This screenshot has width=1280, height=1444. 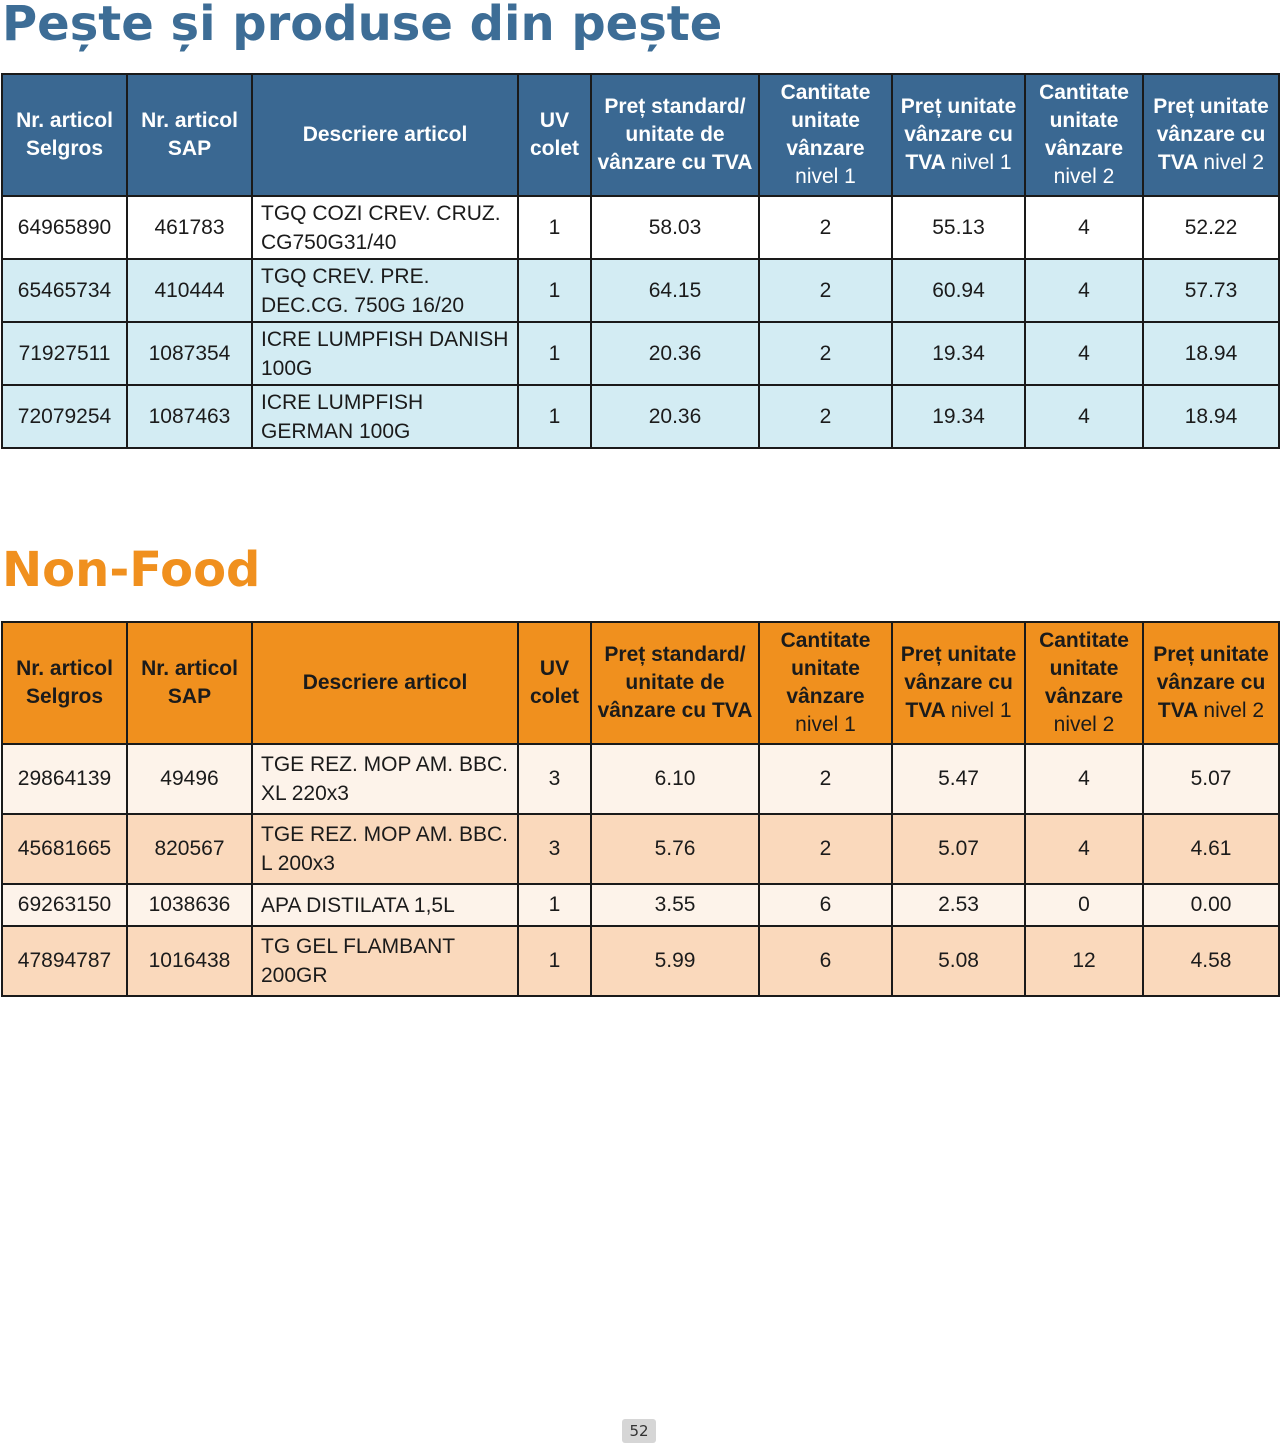 What do you see at coordinates (64, 353) in the screenshot?
I see `cell-selgros: 71927511` at bounding box center [64, 353].